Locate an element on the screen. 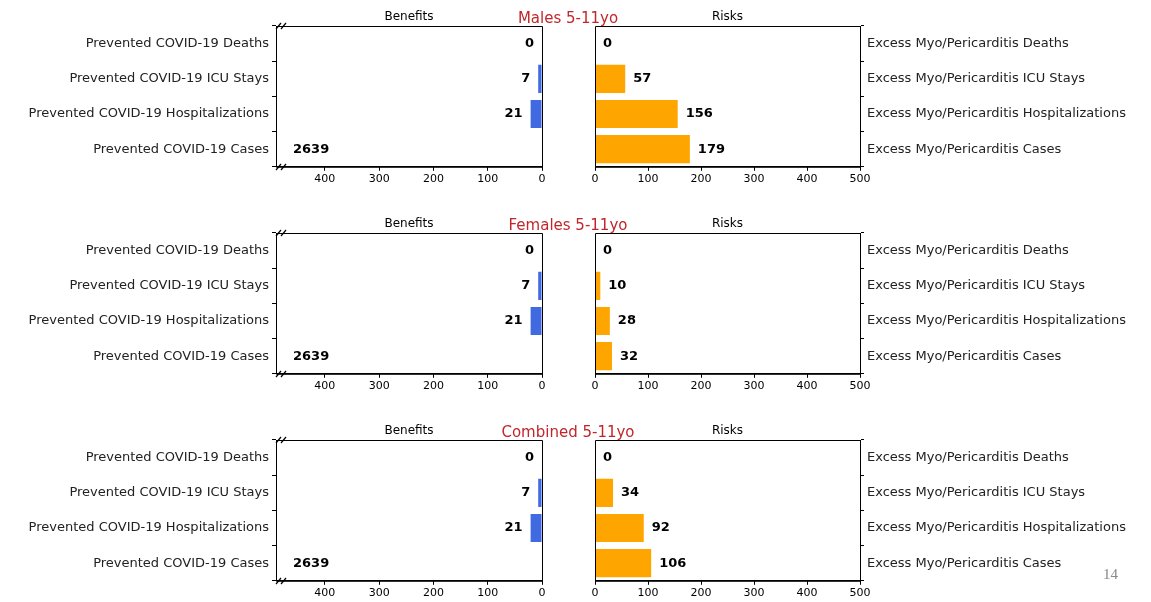 This screenshot has height=602, width=1151. data-label: 179 is located at coordinates (711, 148).